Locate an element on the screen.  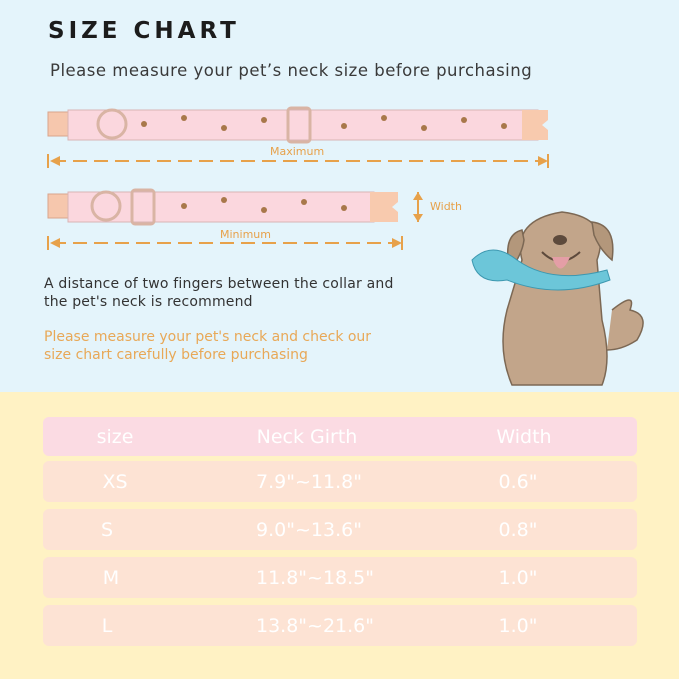
table-row: XS 7.9"~11.8" 0.6" is located at coordinates (340, 481).